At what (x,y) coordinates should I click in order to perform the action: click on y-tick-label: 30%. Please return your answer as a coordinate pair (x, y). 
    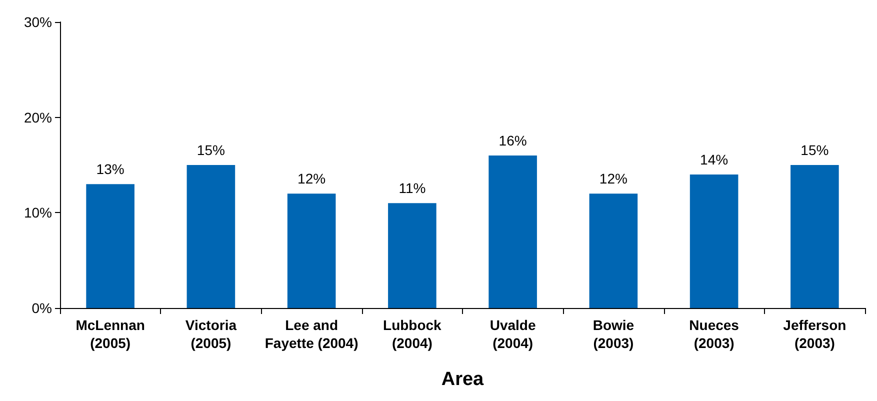
    Looking at the image, I should click on (38, 22).